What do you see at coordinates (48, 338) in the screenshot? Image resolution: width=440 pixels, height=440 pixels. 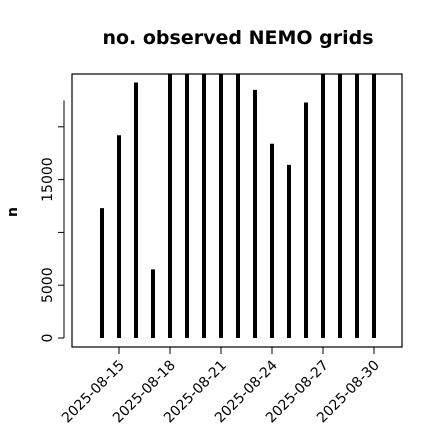 I see `y-tick-label: 0` at bounding box center [48, 338].